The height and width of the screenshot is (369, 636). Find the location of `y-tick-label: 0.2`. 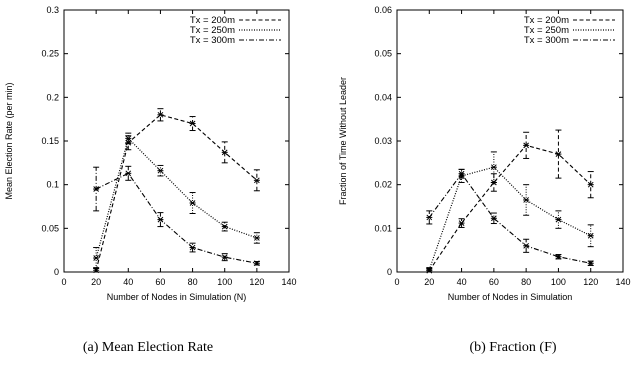

y-tick-label: 0.2 is located at coordinates (52, 97).